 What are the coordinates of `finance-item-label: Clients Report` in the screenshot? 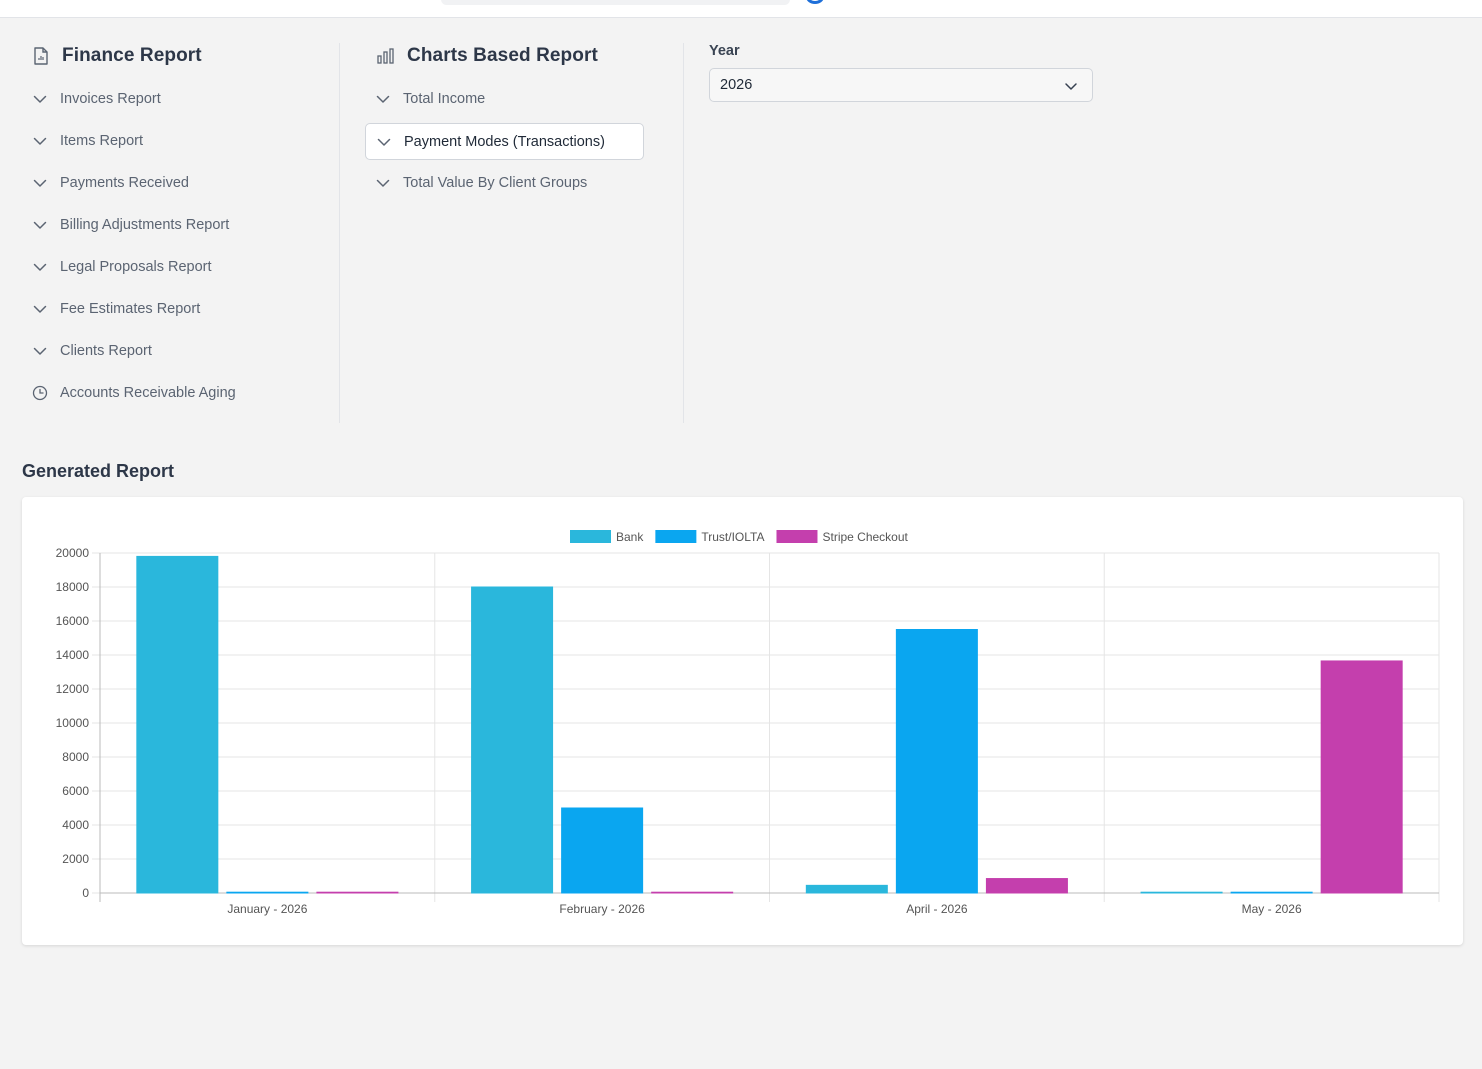 It's located at (106, 351).